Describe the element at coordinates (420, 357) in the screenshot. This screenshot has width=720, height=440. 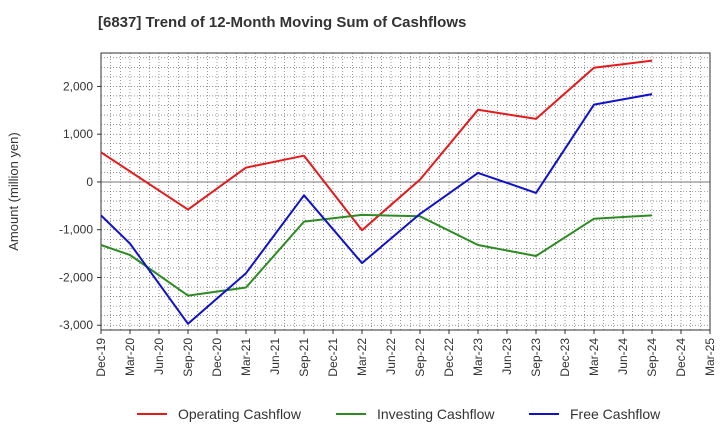
I see `x-tick-label: Sep-22` at that location.